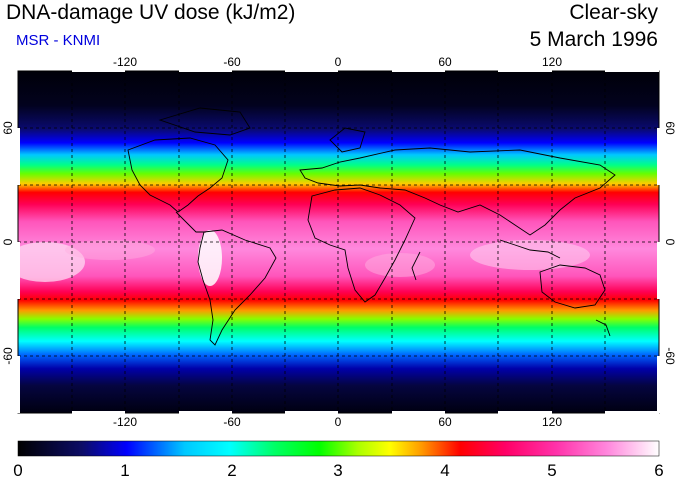 This screenshot has width=678, height=480. Describe the element at coordinates (670, 242) in the screenshot. I see `lat-tick-right: 0` at that location.